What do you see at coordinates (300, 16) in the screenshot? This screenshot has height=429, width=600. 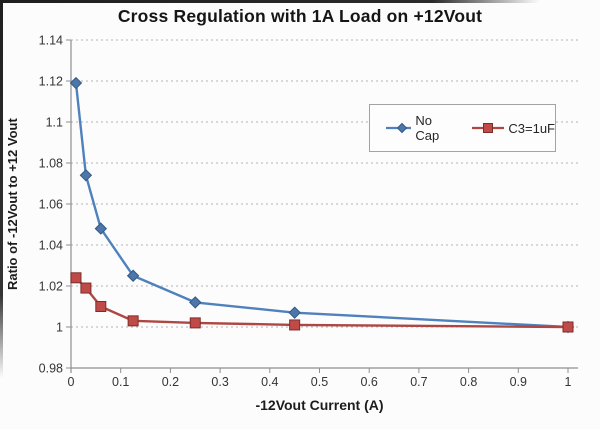 I see `chart-title: Cross Regulation with 1A Load on +12Vout` at bounding box center [300, 16].